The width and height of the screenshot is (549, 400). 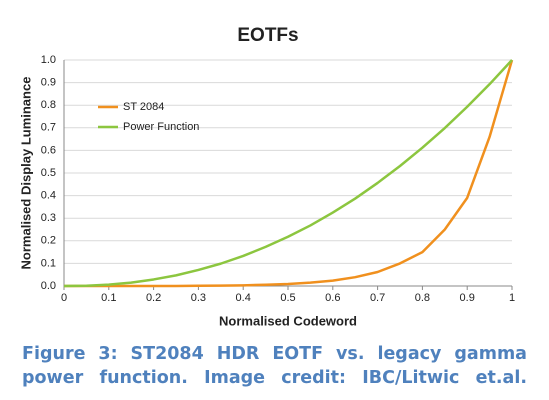 I want to click on chart-title: EOTFs, so click(x=267, y=35).